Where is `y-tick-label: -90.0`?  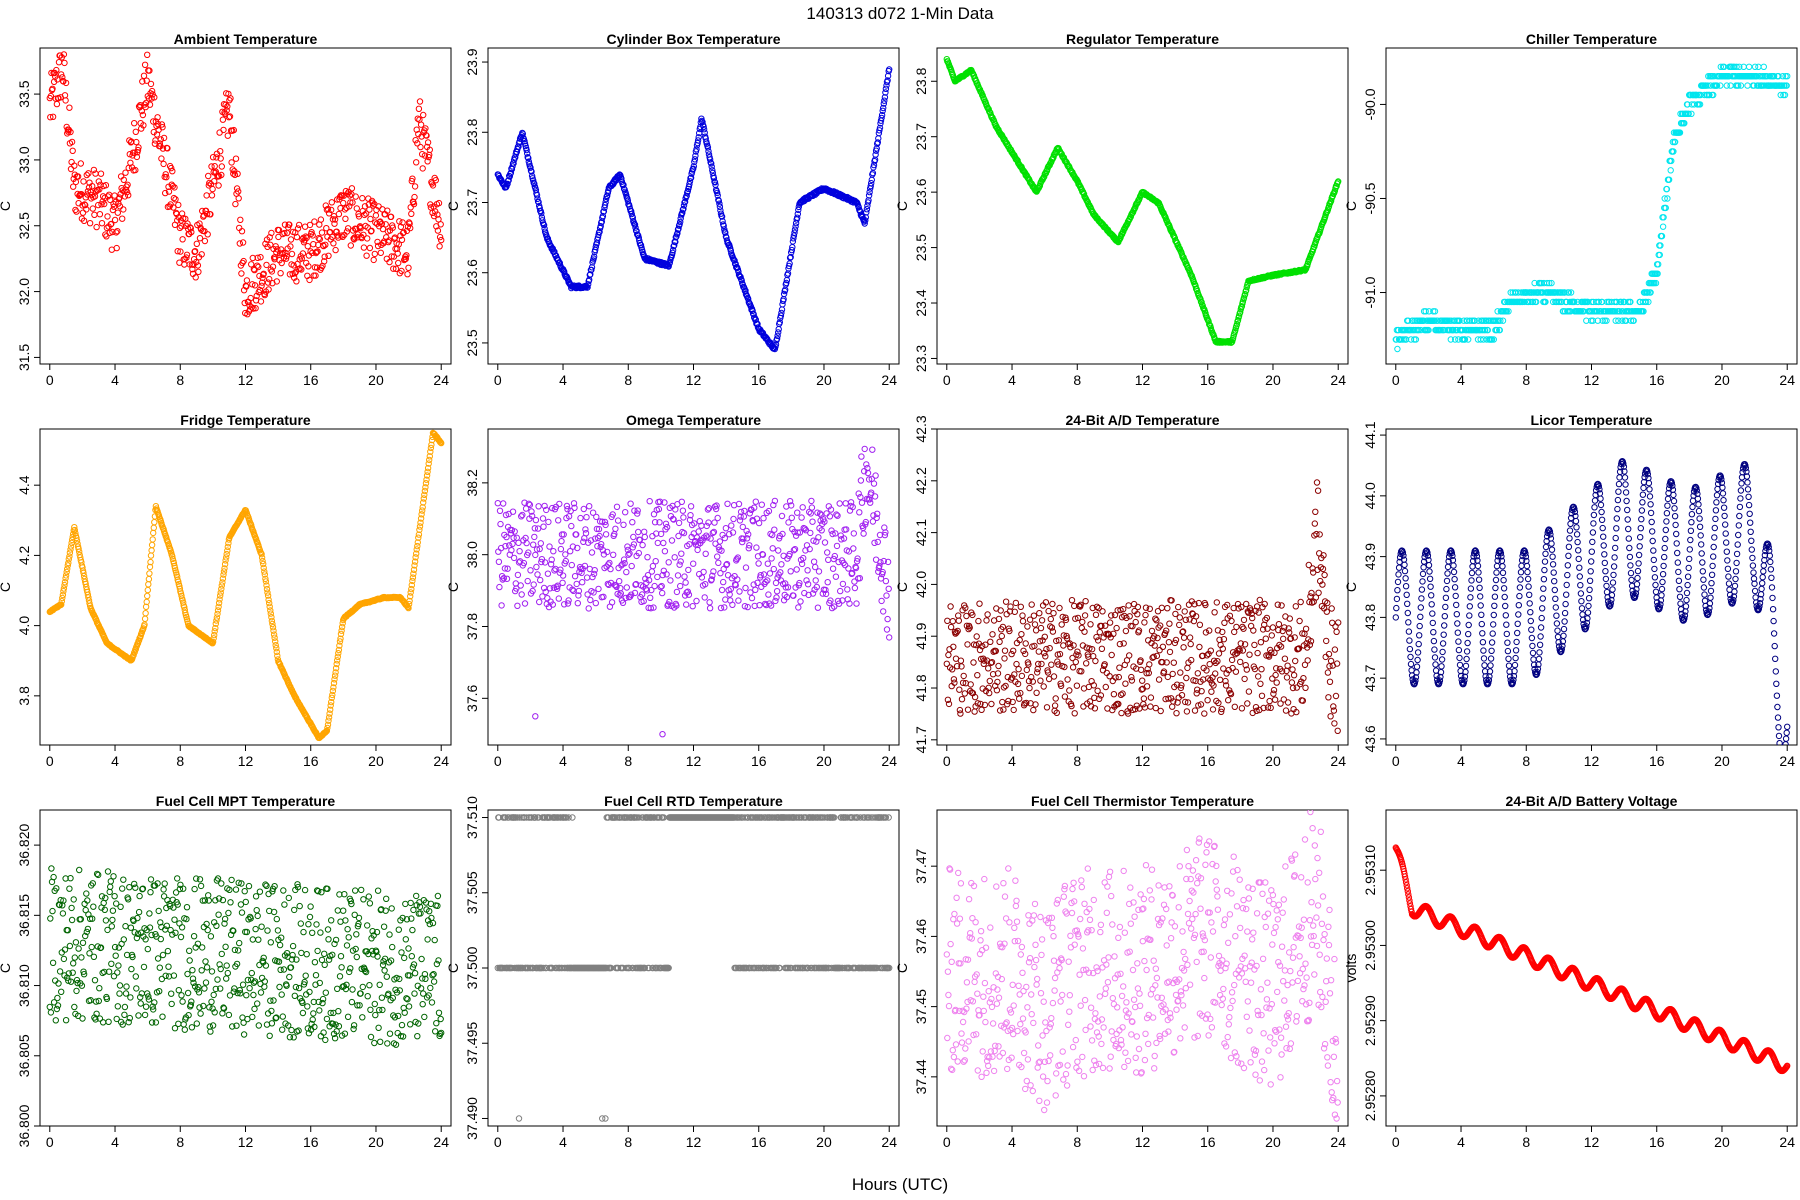
y-tick-label: -90.0 is located at coordinates (1370, 104).